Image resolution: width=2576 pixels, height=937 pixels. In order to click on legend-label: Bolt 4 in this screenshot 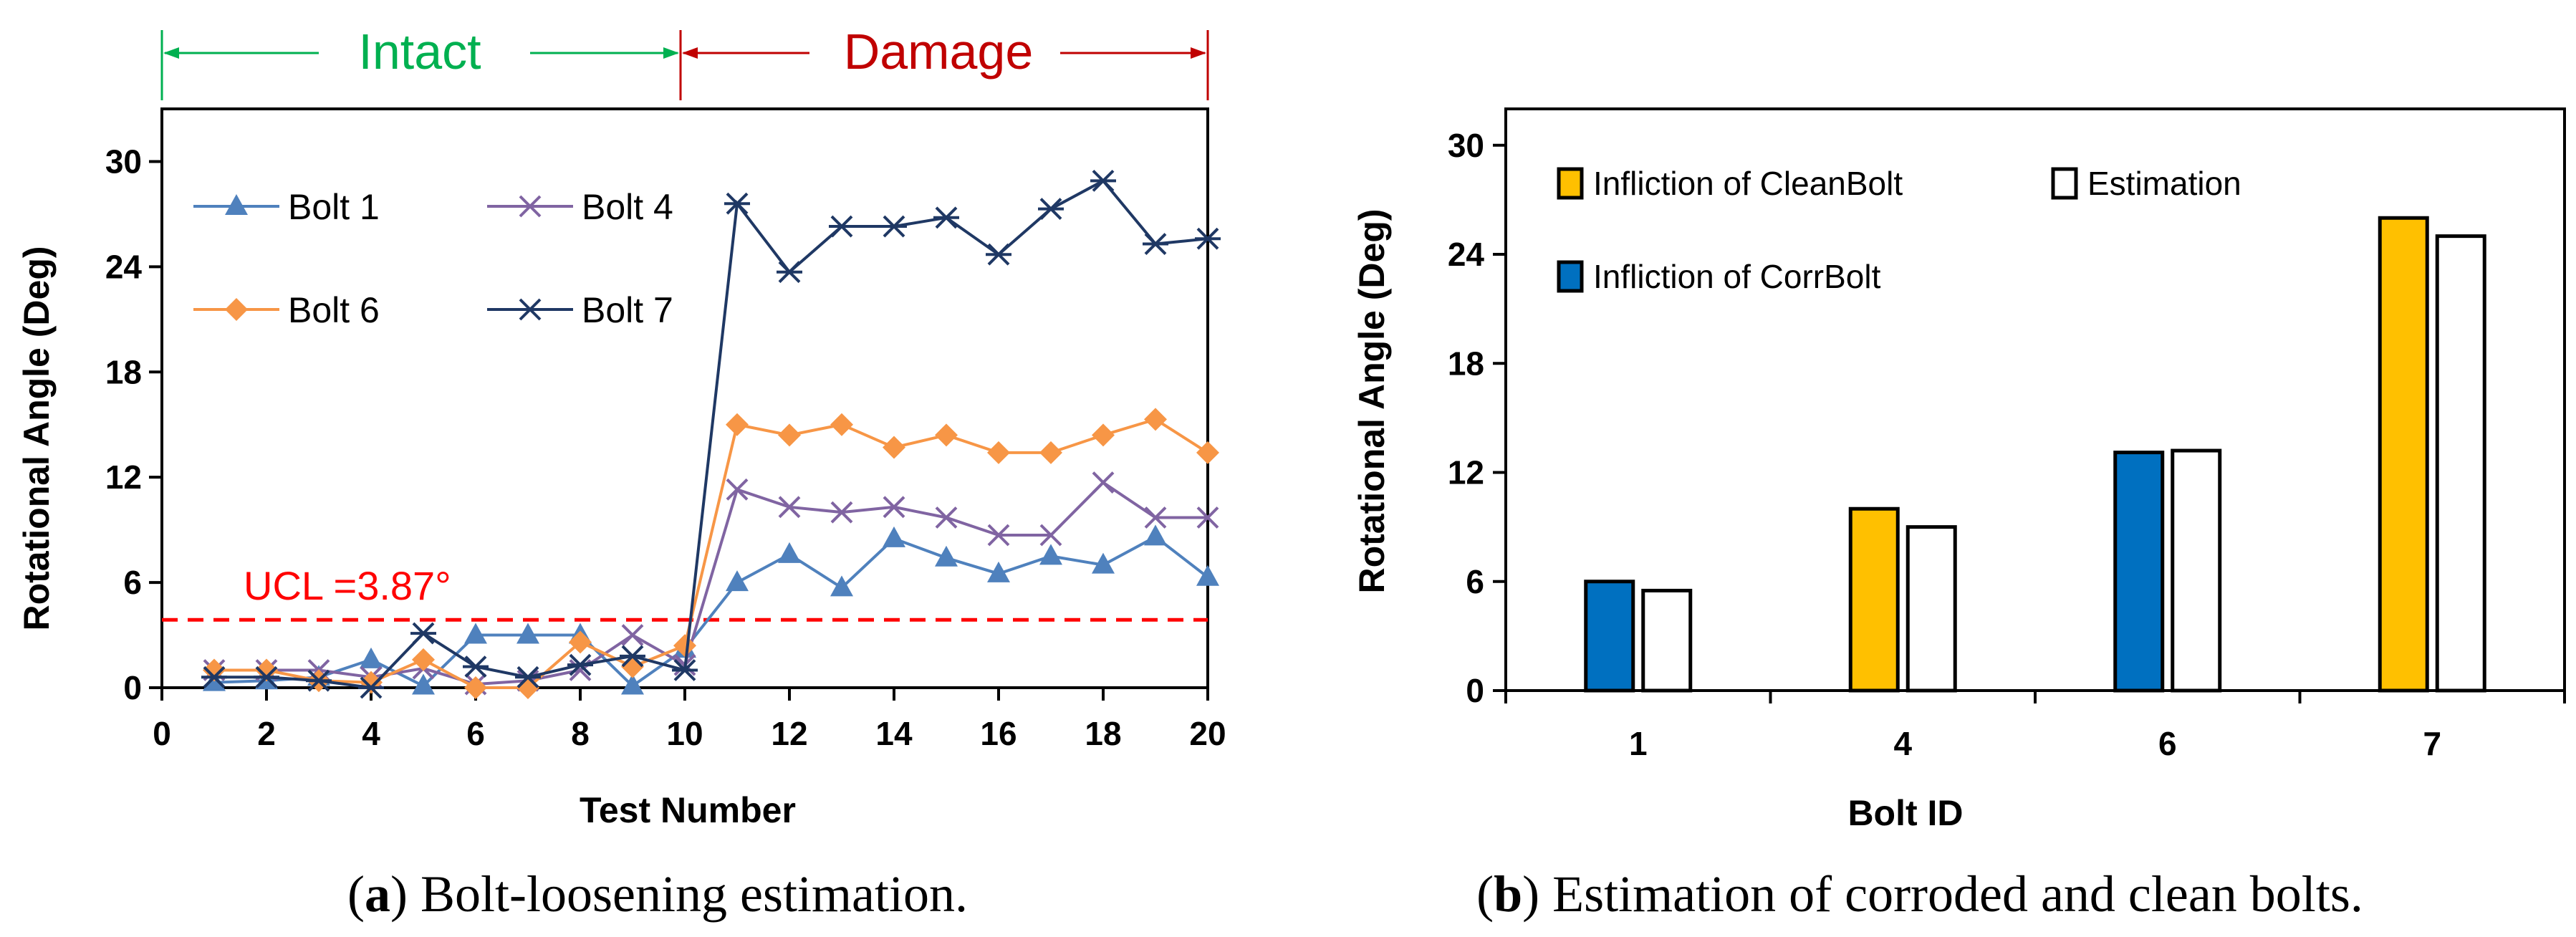, I will do `click(627, 207)`.